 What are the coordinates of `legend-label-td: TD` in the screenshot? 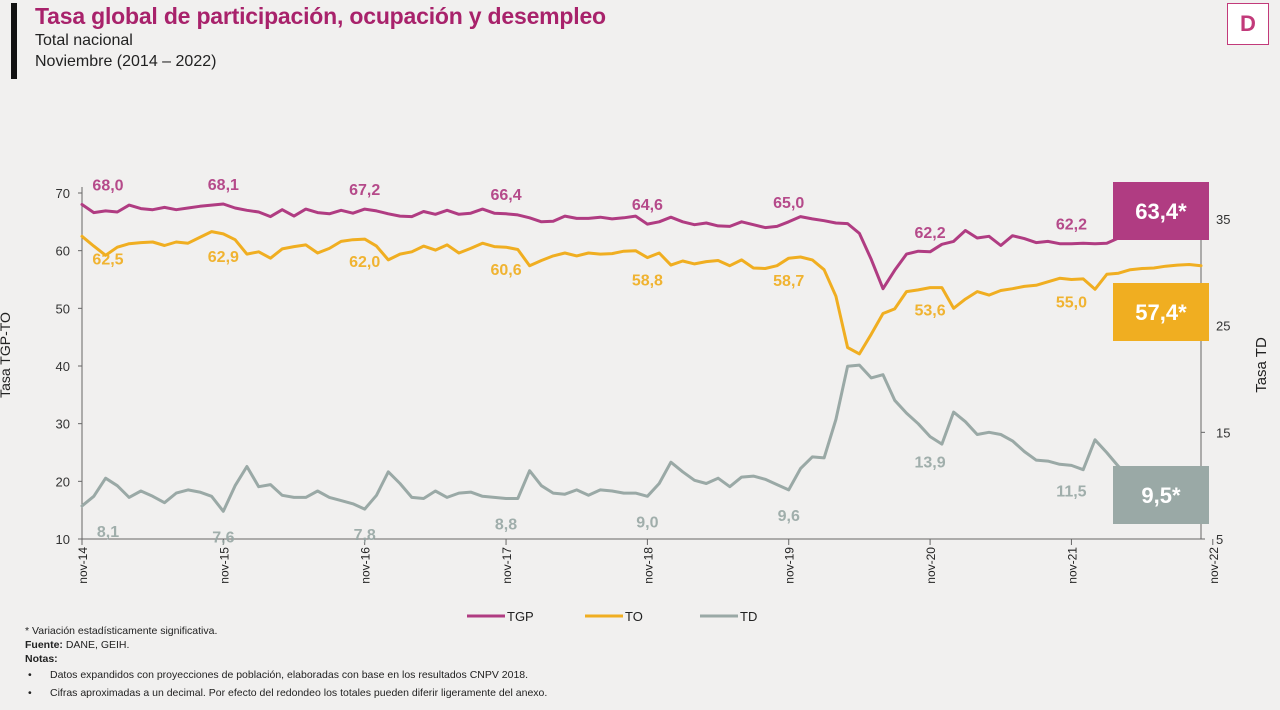 It's located at (748, 616).